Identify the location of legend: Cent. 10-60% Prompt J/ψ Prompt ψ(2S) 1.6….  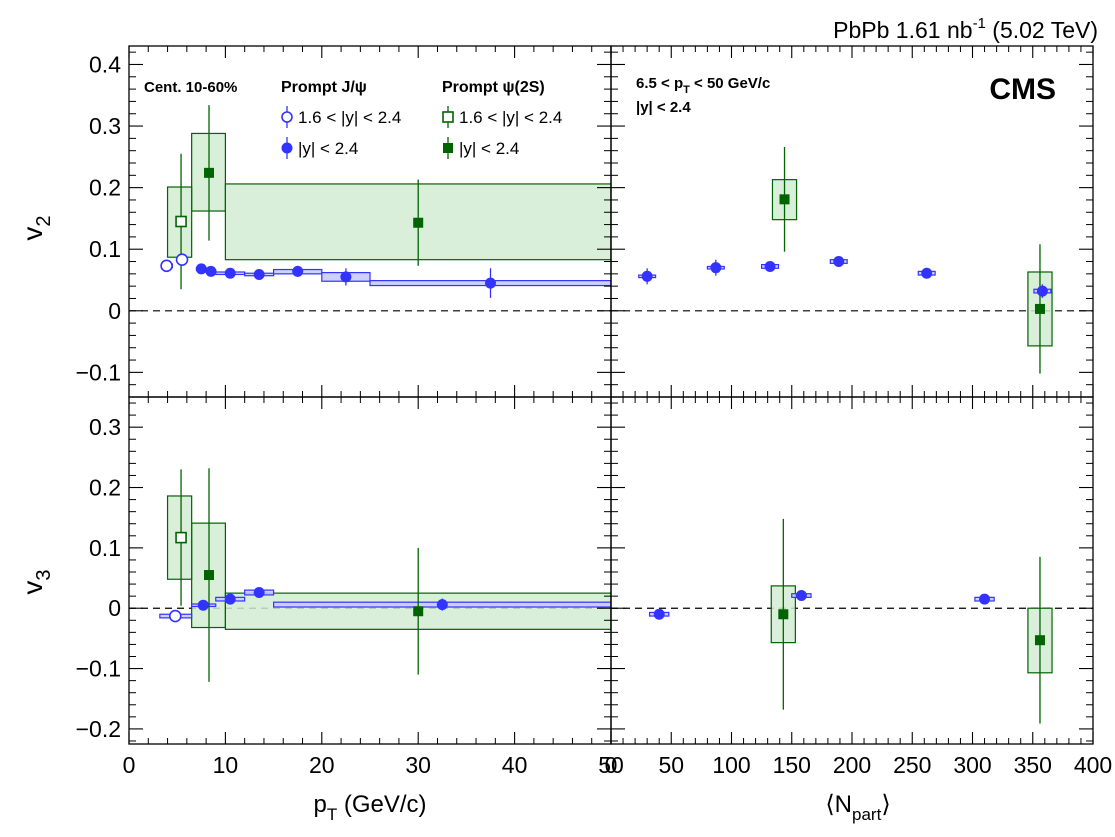
(353, 119).